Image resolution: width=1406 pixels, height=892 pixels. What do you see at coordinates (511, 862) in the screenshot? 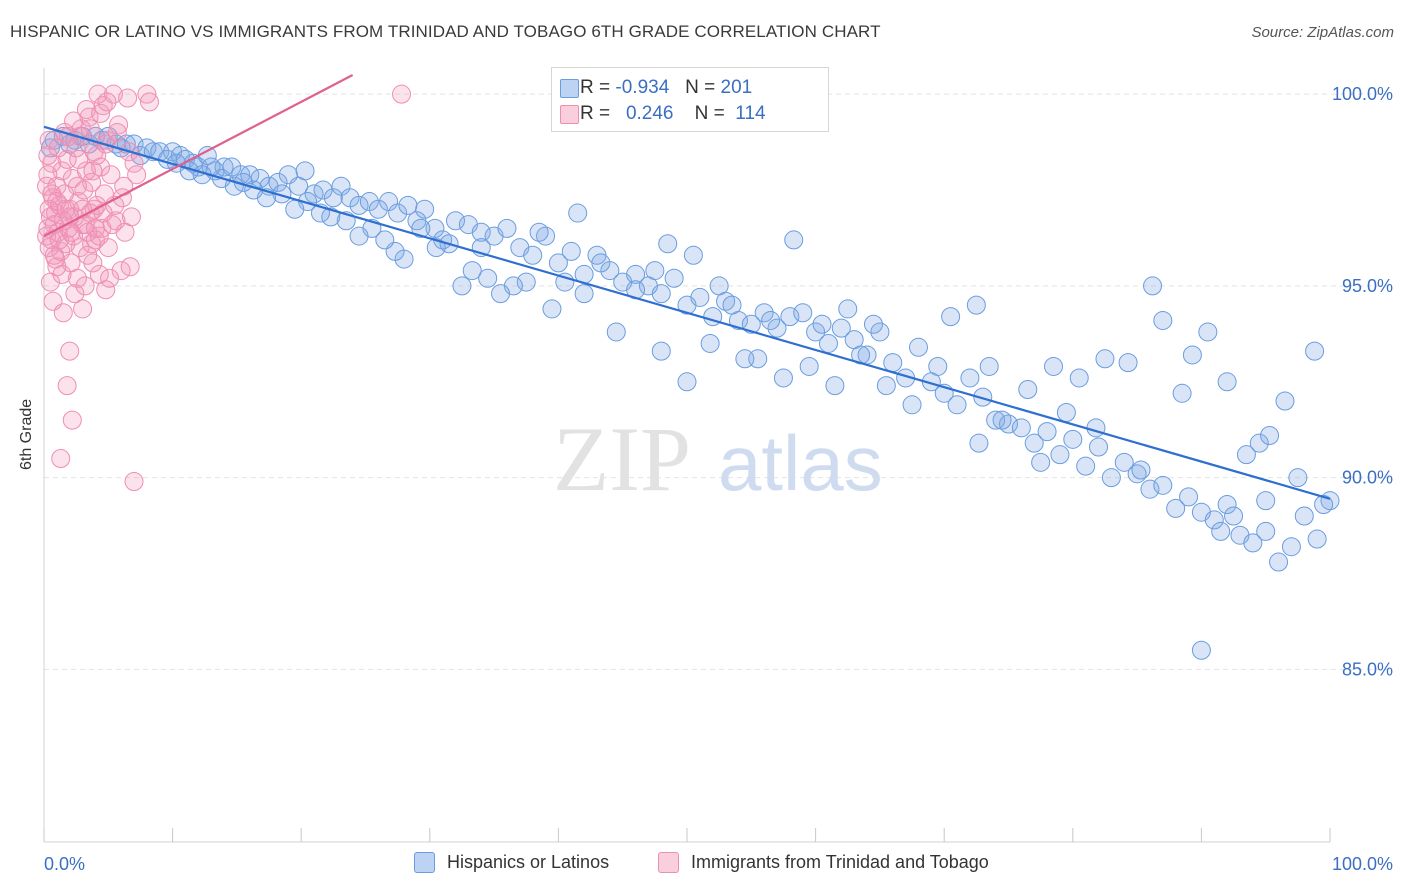
I see `legend-item-hispanics: Hispanics or Latinos` at bounding box center [511, 862].